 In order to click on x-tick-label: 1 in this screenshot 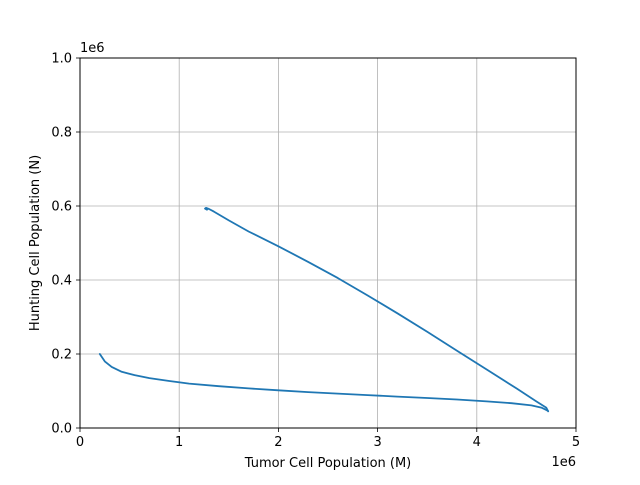, I will do `click(179, 442)`.